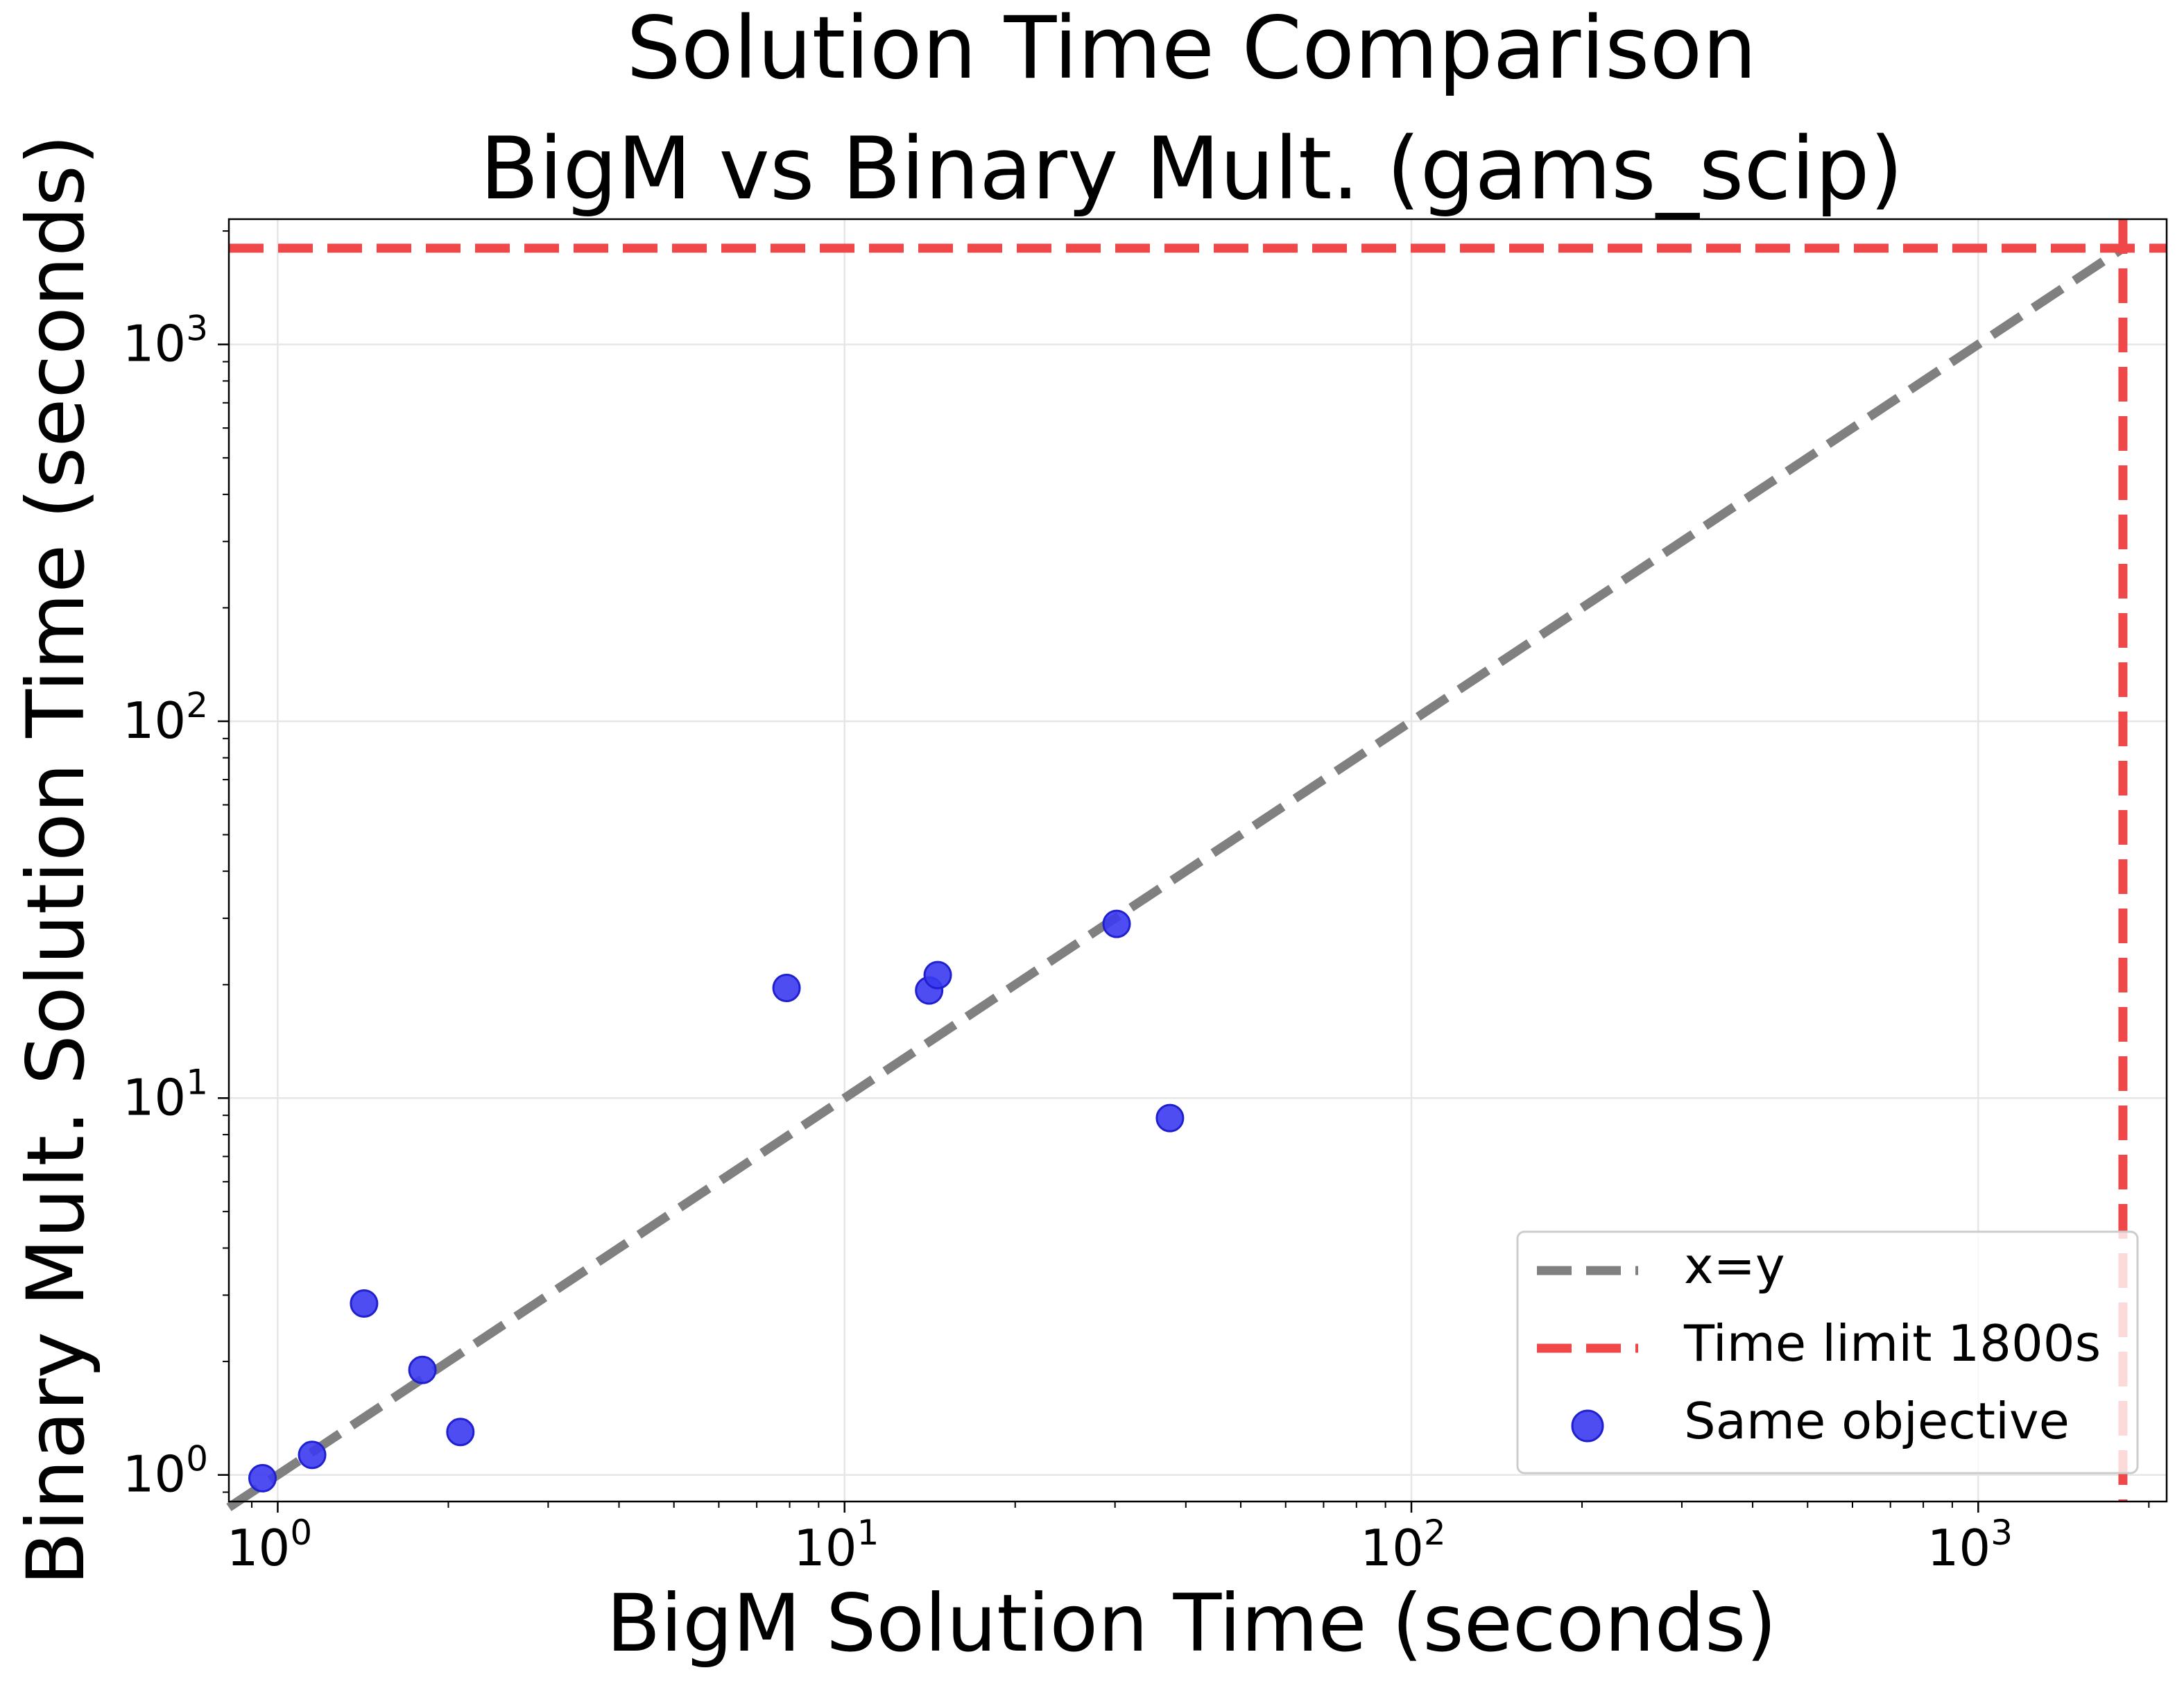 The height and width of the screenshot is (1686, 2184). Describe the element at coordinates (165, 341) in the screenshot. I see `y-tick-label: 103` at that location.